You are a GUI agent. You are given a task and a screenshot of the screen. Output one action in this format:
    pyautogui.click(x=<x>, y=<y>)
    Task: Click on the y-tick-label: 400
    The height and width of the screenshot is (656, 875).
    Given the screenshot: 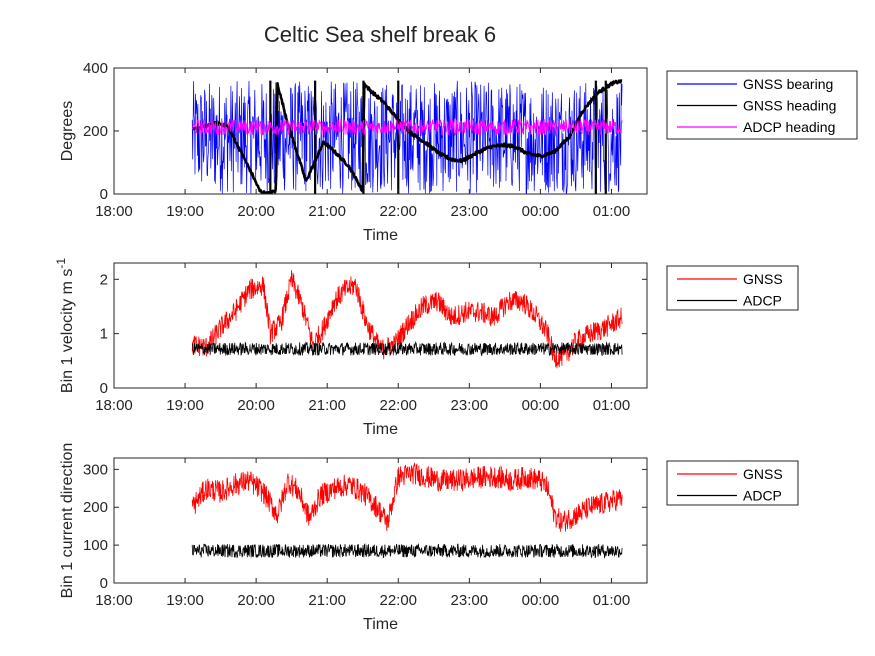 What is the action you would take?
    pyautogui.click(x=95, y=68)
    